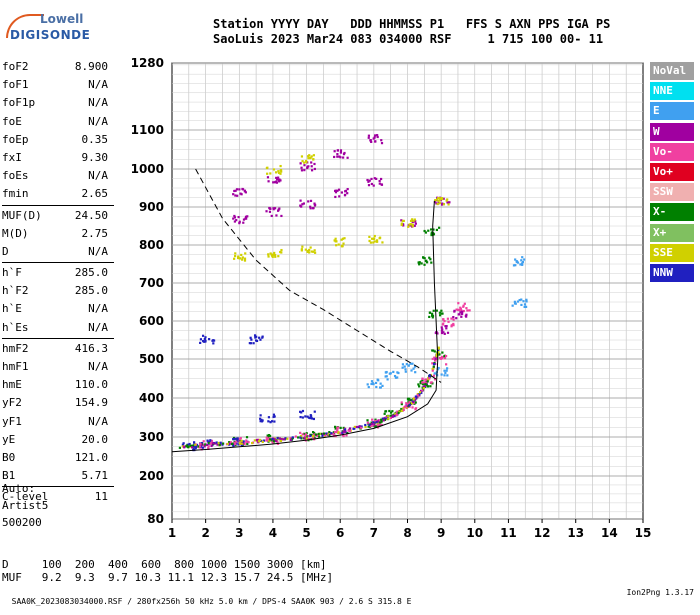 The image size is (700, 615). I want to click on param-row-fof2: foF2 8.900, so click(57, 67).